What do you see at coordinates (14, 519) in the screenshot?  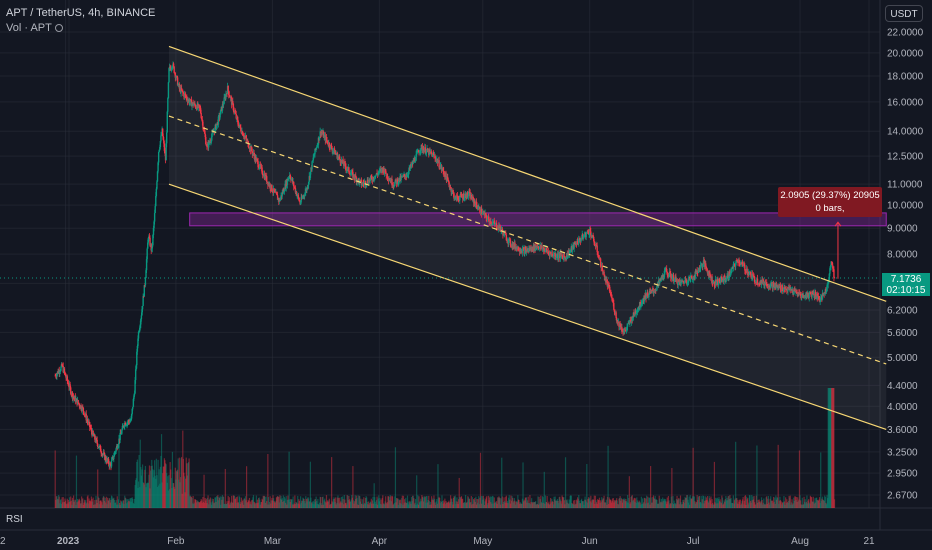 I see `rsi-pane-label: RSI` at bounding box center [14, 519].